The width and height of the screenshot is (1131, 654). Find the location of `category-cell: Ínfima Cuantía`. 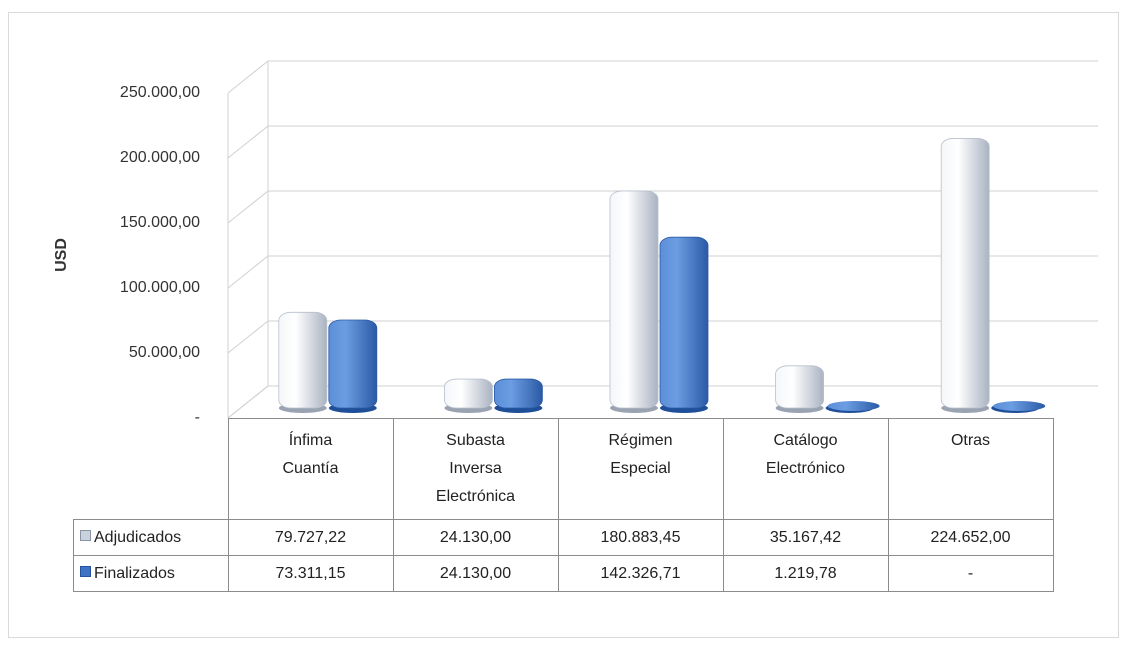

category-cell: Ínfima Cuantía is located at coordinates (310, 469).